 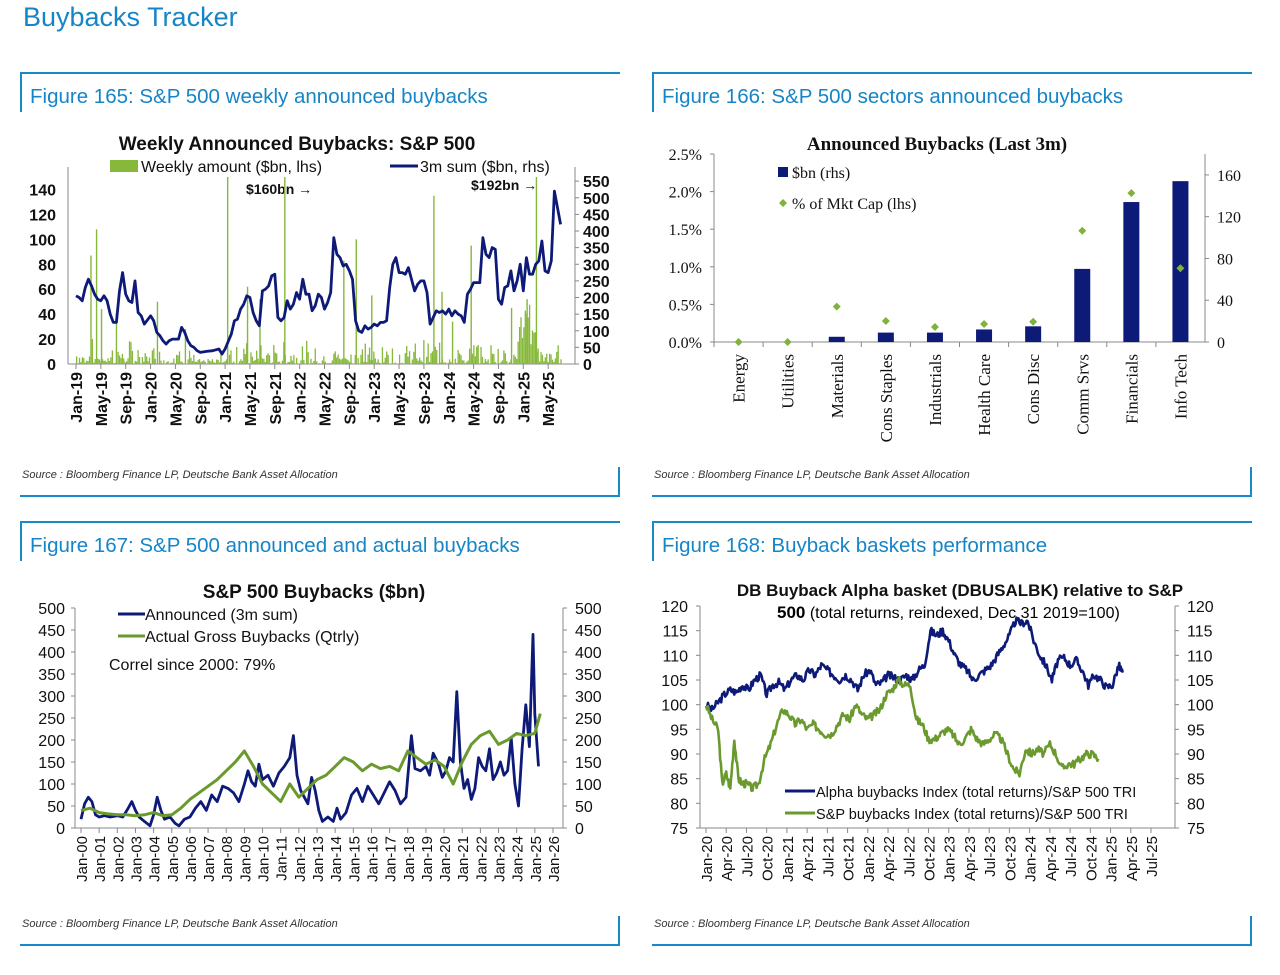 What do you see at coordinates (51, 675) in the screenshot?
I see `y-left-tick-label: 350` at bounding box center [51, 675].